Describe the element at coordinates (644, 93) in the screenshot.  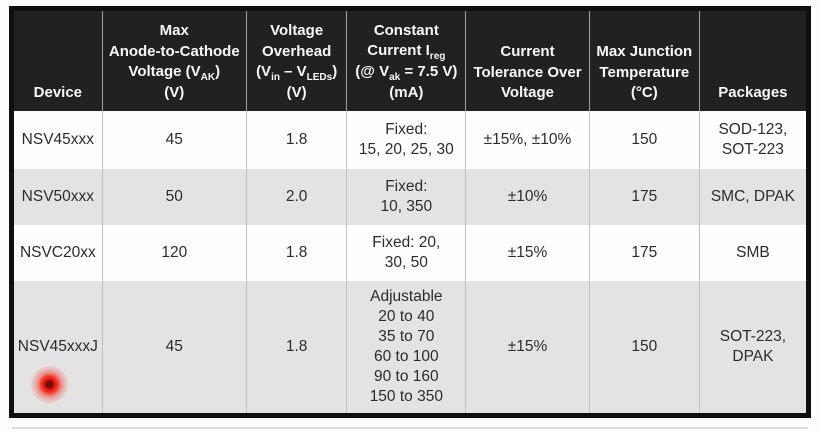
I see `header-line: (°C)` at that location.